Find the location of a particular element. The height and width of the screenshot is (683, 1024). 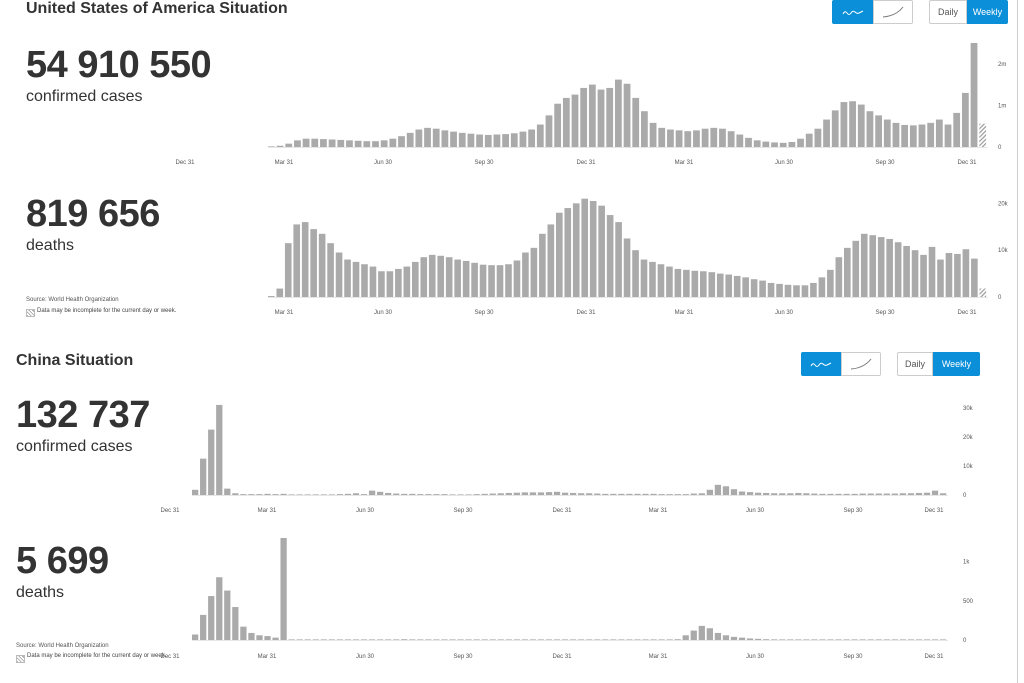

daily-button-usa: Daily is located at coordinates (948, 12).